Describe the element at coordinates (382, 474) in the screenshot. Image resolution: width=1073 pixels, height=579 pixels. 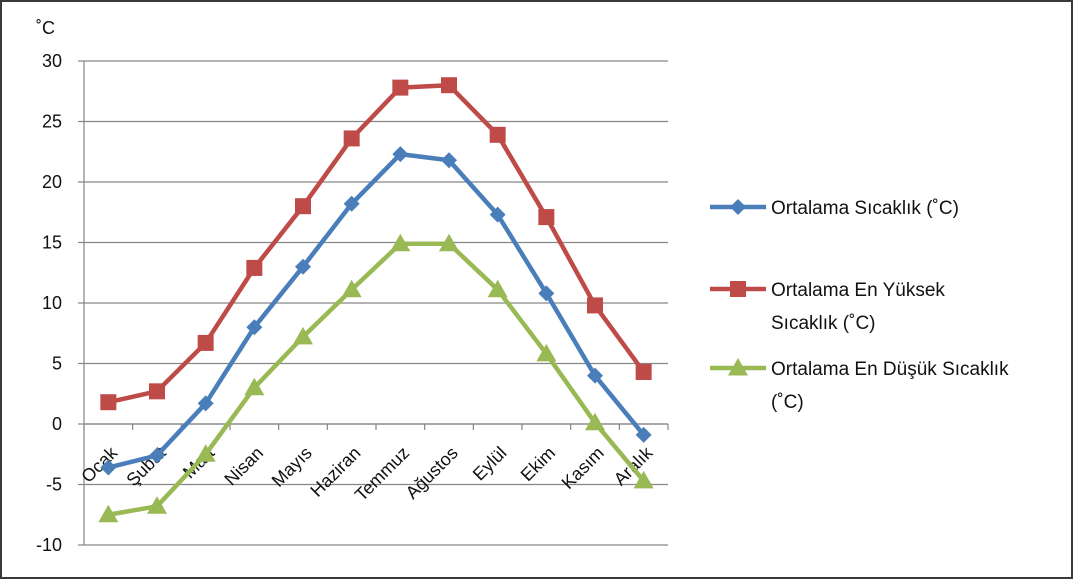
I see `x-tick-label: Temmuz` at that location.